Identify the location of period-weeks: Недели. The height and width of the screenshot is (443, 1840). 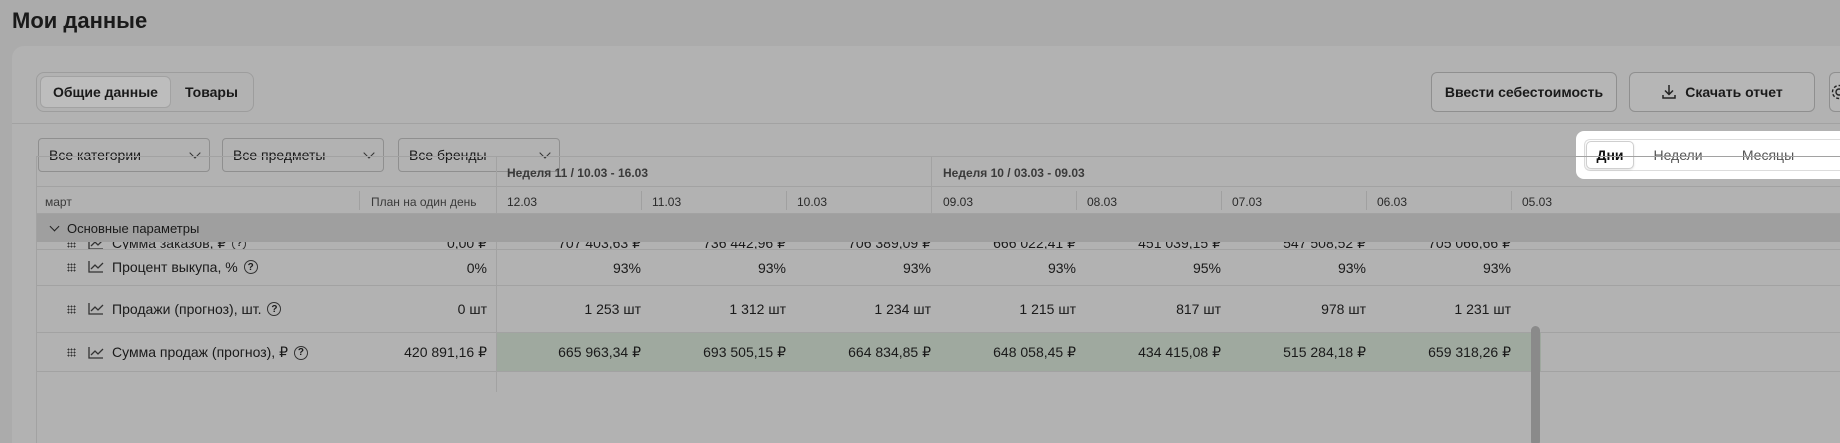
(1678, 155).